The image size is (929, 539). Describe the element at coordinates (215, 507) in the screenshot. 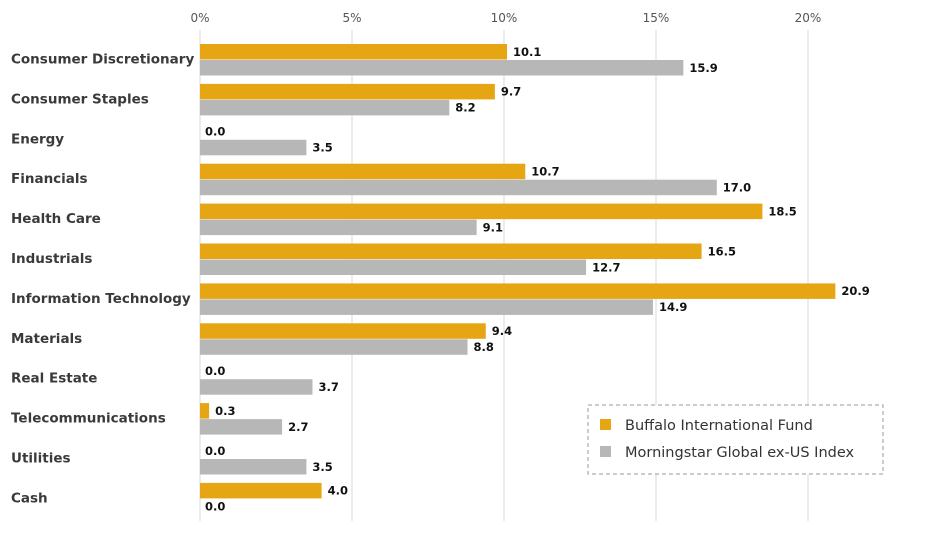

I see `index-value-label: 0.0` at that location.